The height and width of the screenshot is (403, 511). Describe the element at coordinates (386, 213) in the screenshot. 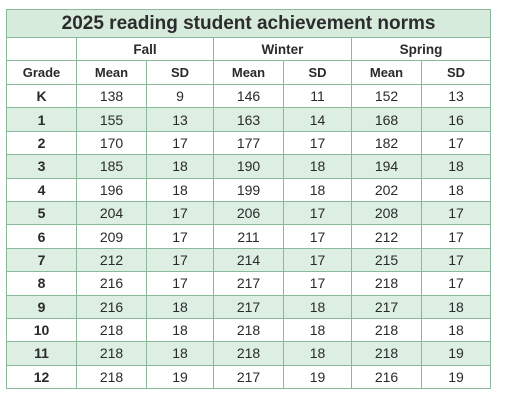

I see `cell-spring-mean: 208` at that location.